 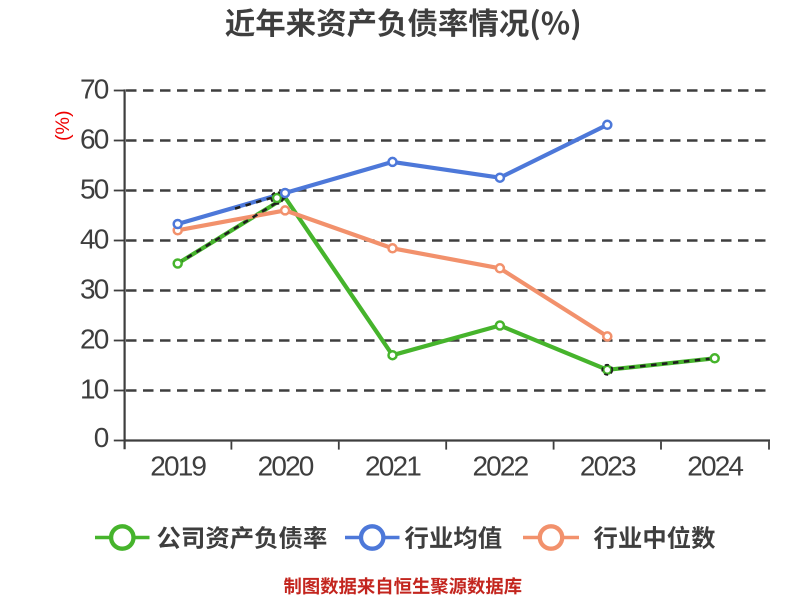 I want to click on svg-text: 2023, so click(x=608, y=466).